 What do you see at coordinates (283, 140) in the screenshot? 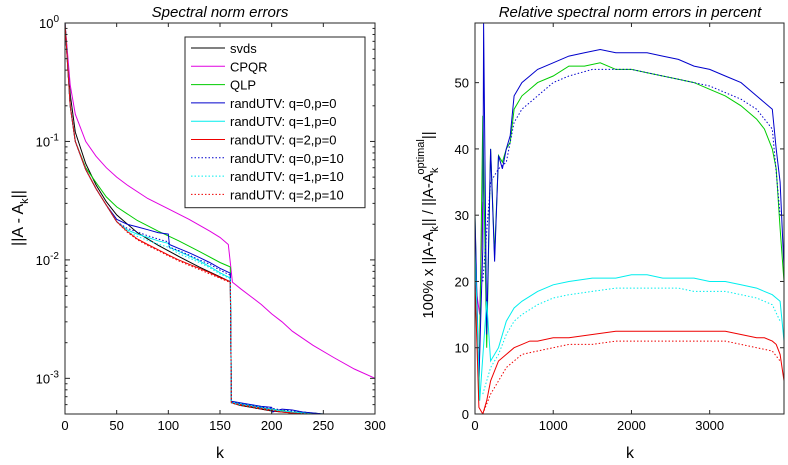
I see `legend-label: randUTV: q=2,p=0` at bounding box center [283, 140].